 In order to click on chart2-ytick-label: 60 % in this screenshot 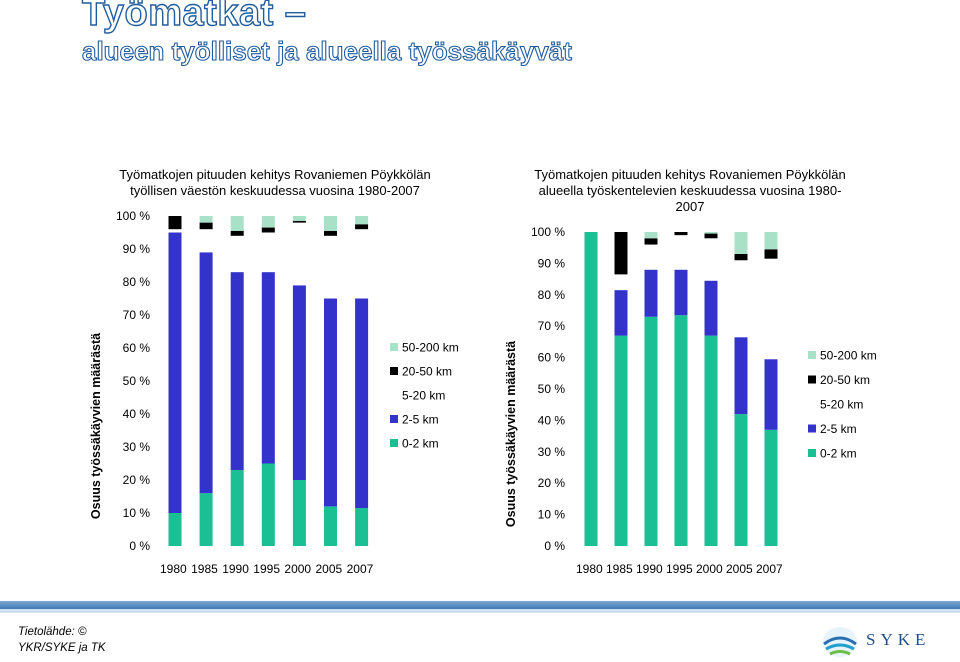, I will do `click(552, 358)`.